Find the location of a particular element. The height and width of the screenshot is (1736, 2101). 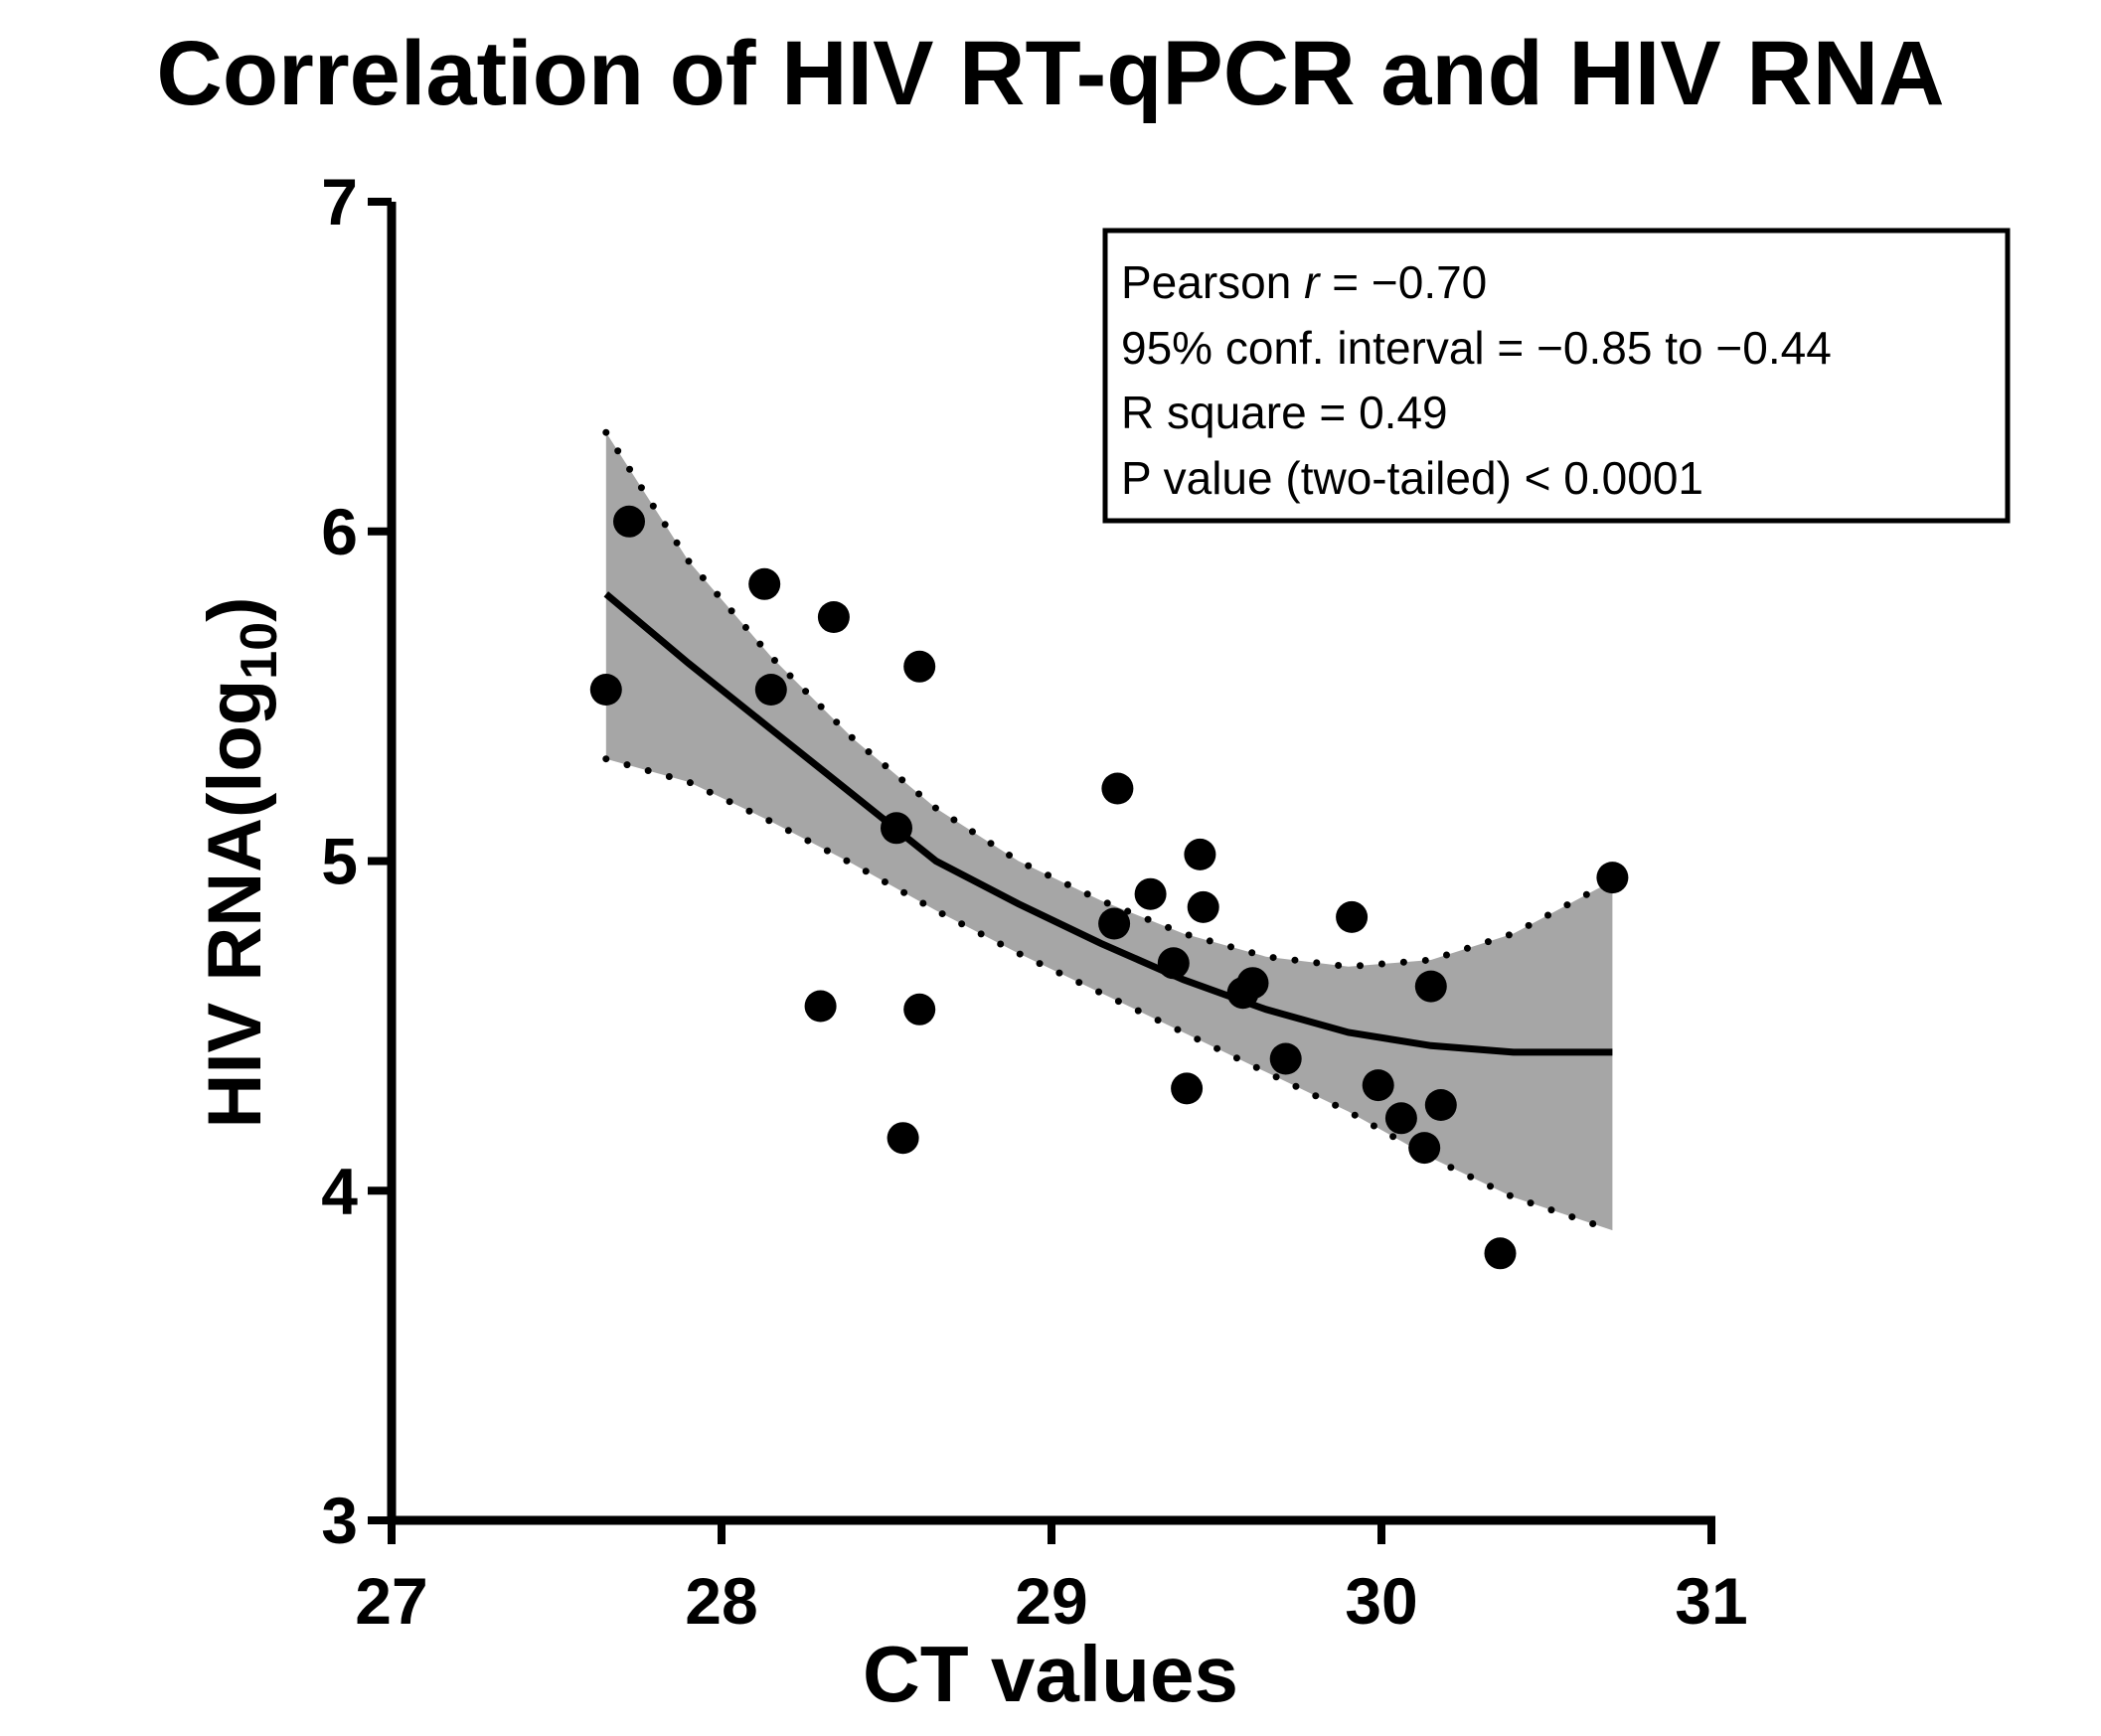

y-tick-label: 5 is located at coordinates (339, 861).